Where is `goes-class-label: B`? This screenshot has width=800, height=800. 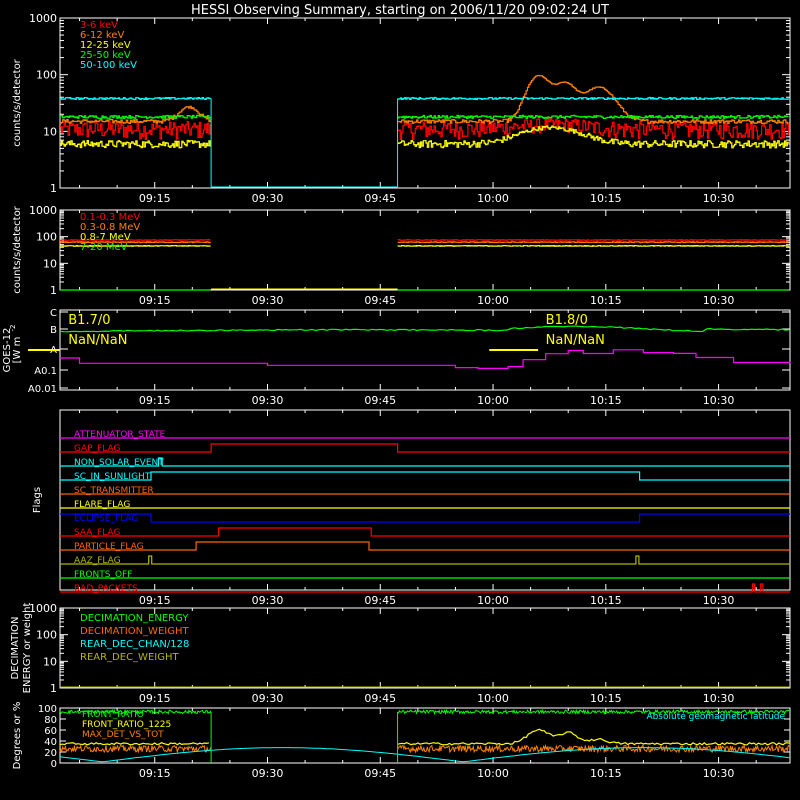 goes-class-label: B is located at coordinates (53, 330).